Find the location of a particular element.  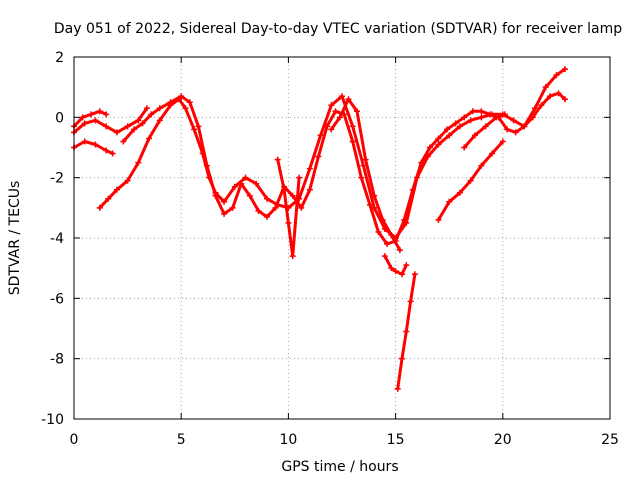

series-arc-j is located at coordinates (470, 180).